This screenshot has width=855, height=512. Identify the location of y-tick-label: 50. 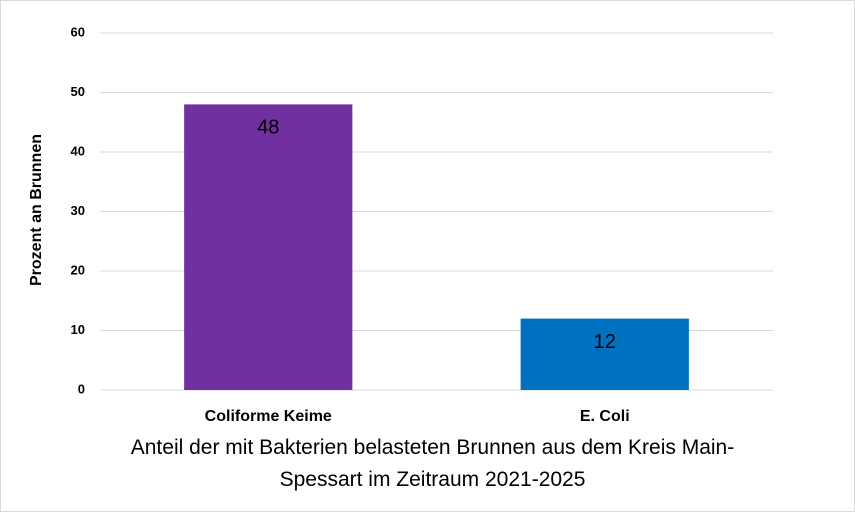
(78, 91).